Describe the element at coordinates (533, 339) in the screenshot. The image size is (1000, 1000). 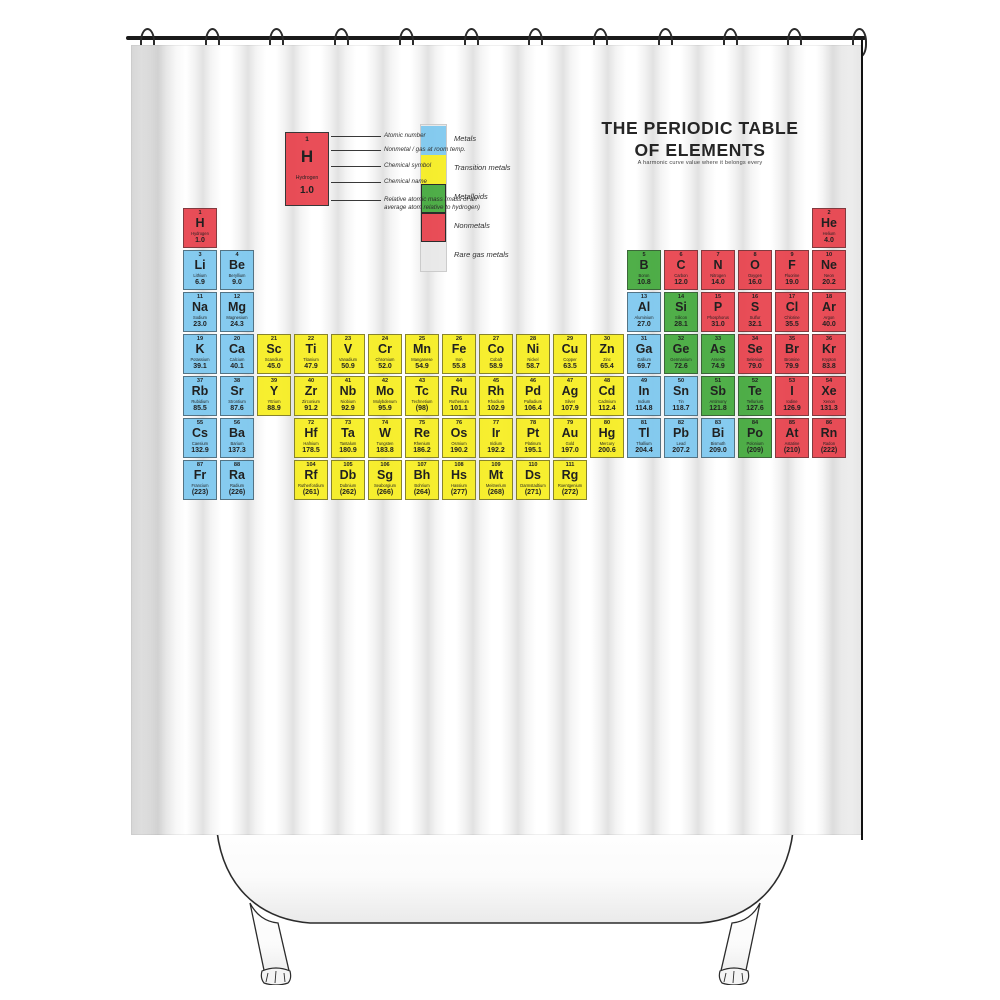
I see `element-atomic-number: 28` at that location.